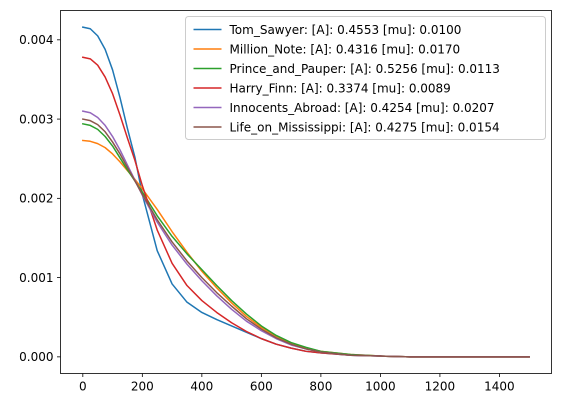 This screenshot has width=565, height=413. Describe the element at coordinates (345, 30) in the screenshot. I see `legend-label-1: Tom_Sawyer: [A]: 0.4553 [mu]: 0.0100` at that location.